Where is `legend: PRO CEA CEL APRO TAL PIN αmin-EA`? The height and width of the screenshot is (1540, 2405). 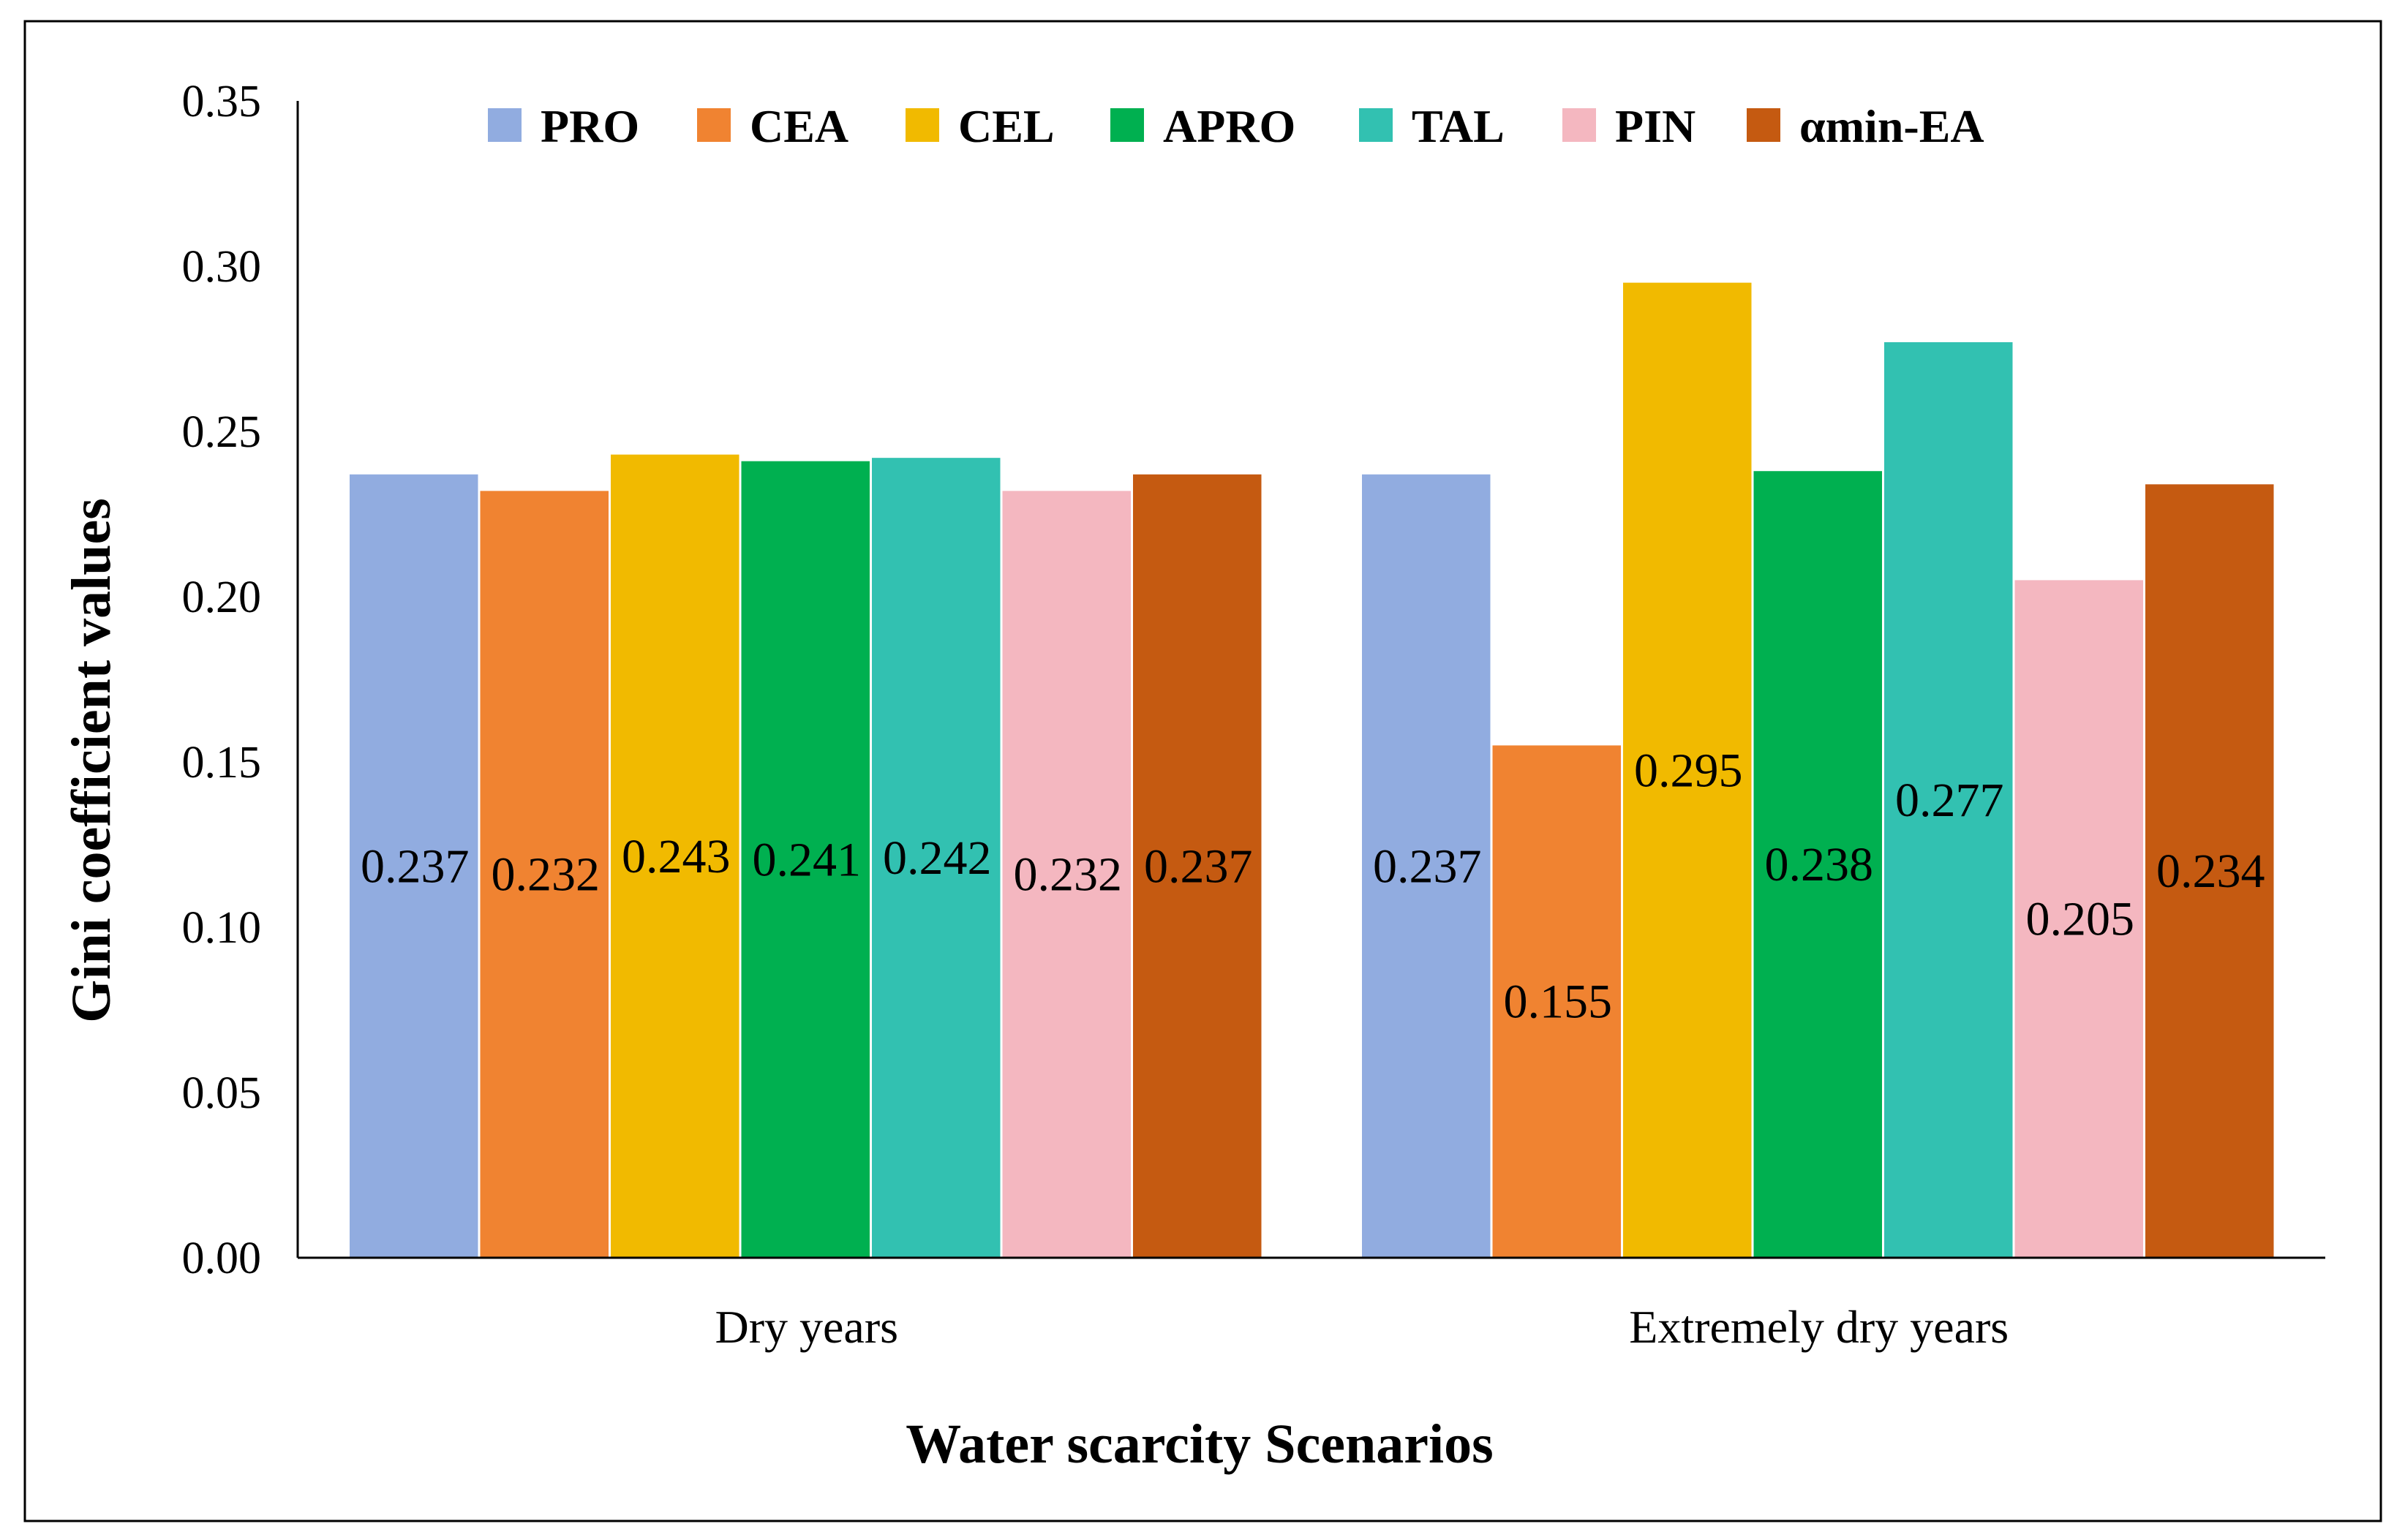
legend: PRO CEA CEL APRO TAL PIN αmin-EA is located at coordinates (1236, 126).